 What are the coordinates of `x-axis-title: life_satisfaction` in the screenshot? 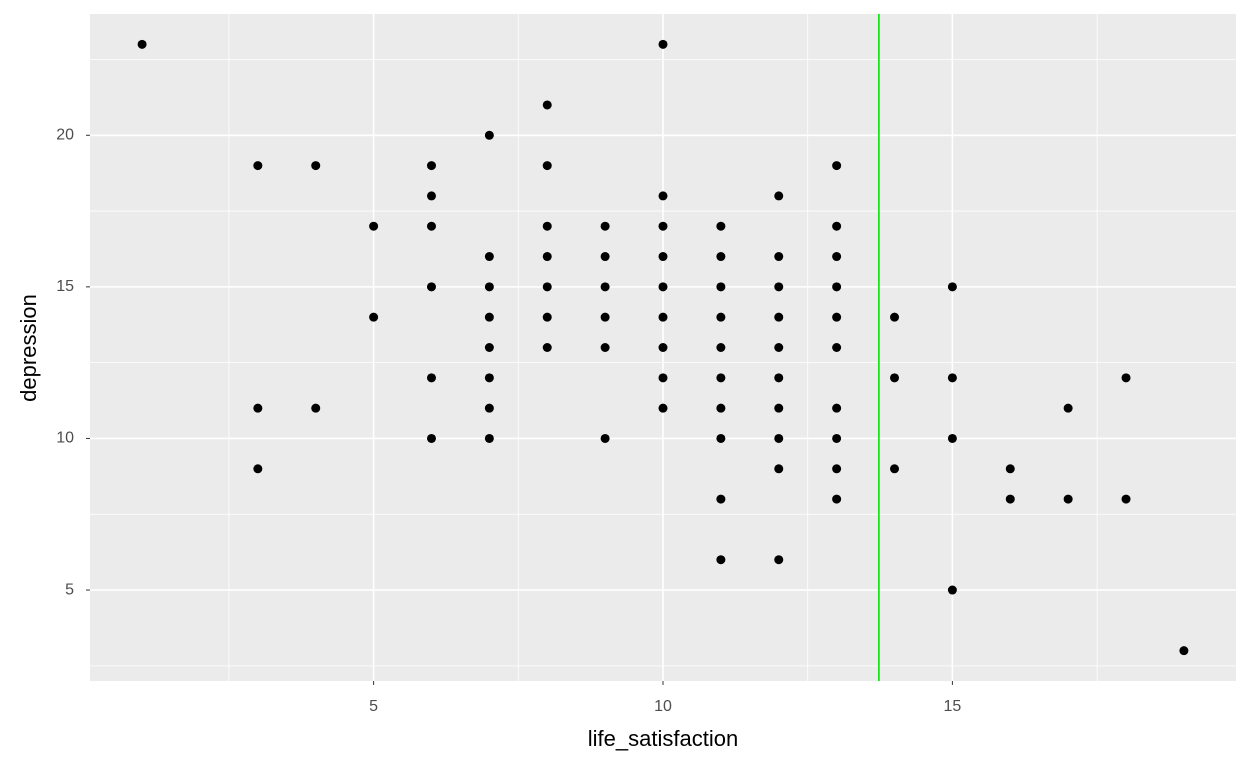 It's located at (663, 738).